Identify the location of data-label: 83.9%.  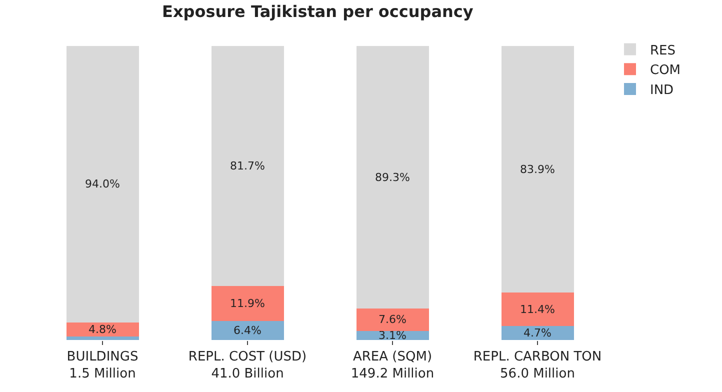
(537, 169).